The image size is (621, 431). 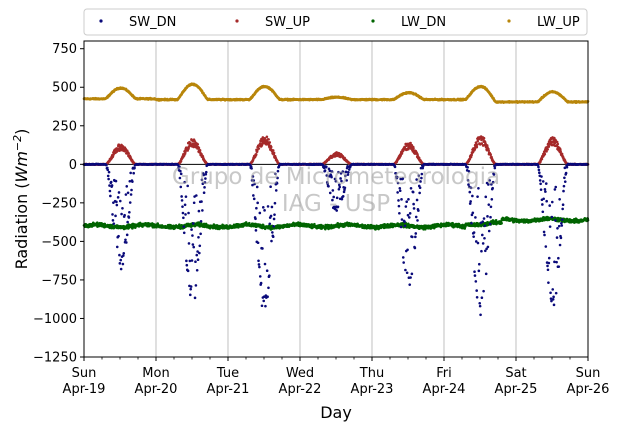 What do you see at coordinates (287, 22) in the screenshot?
I see `legend-label-sw_up: SW_UP` at bounding box center [287, 22].